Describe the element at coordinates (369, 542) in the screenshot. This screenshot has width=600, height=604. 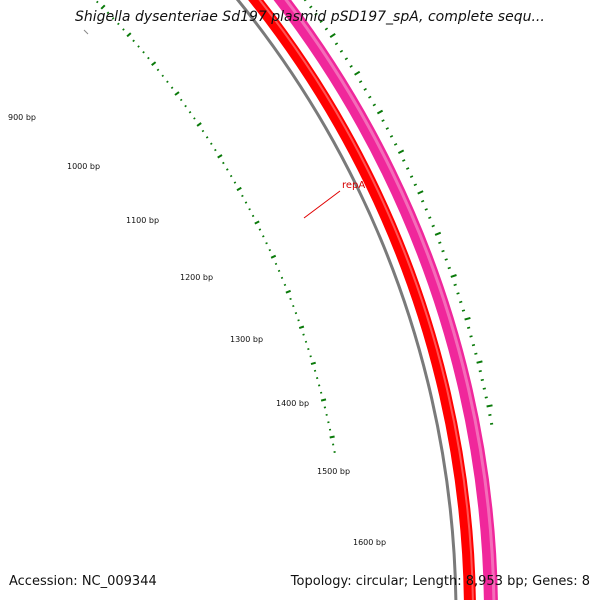
I see `scale-label: 1600 bp` at that location.